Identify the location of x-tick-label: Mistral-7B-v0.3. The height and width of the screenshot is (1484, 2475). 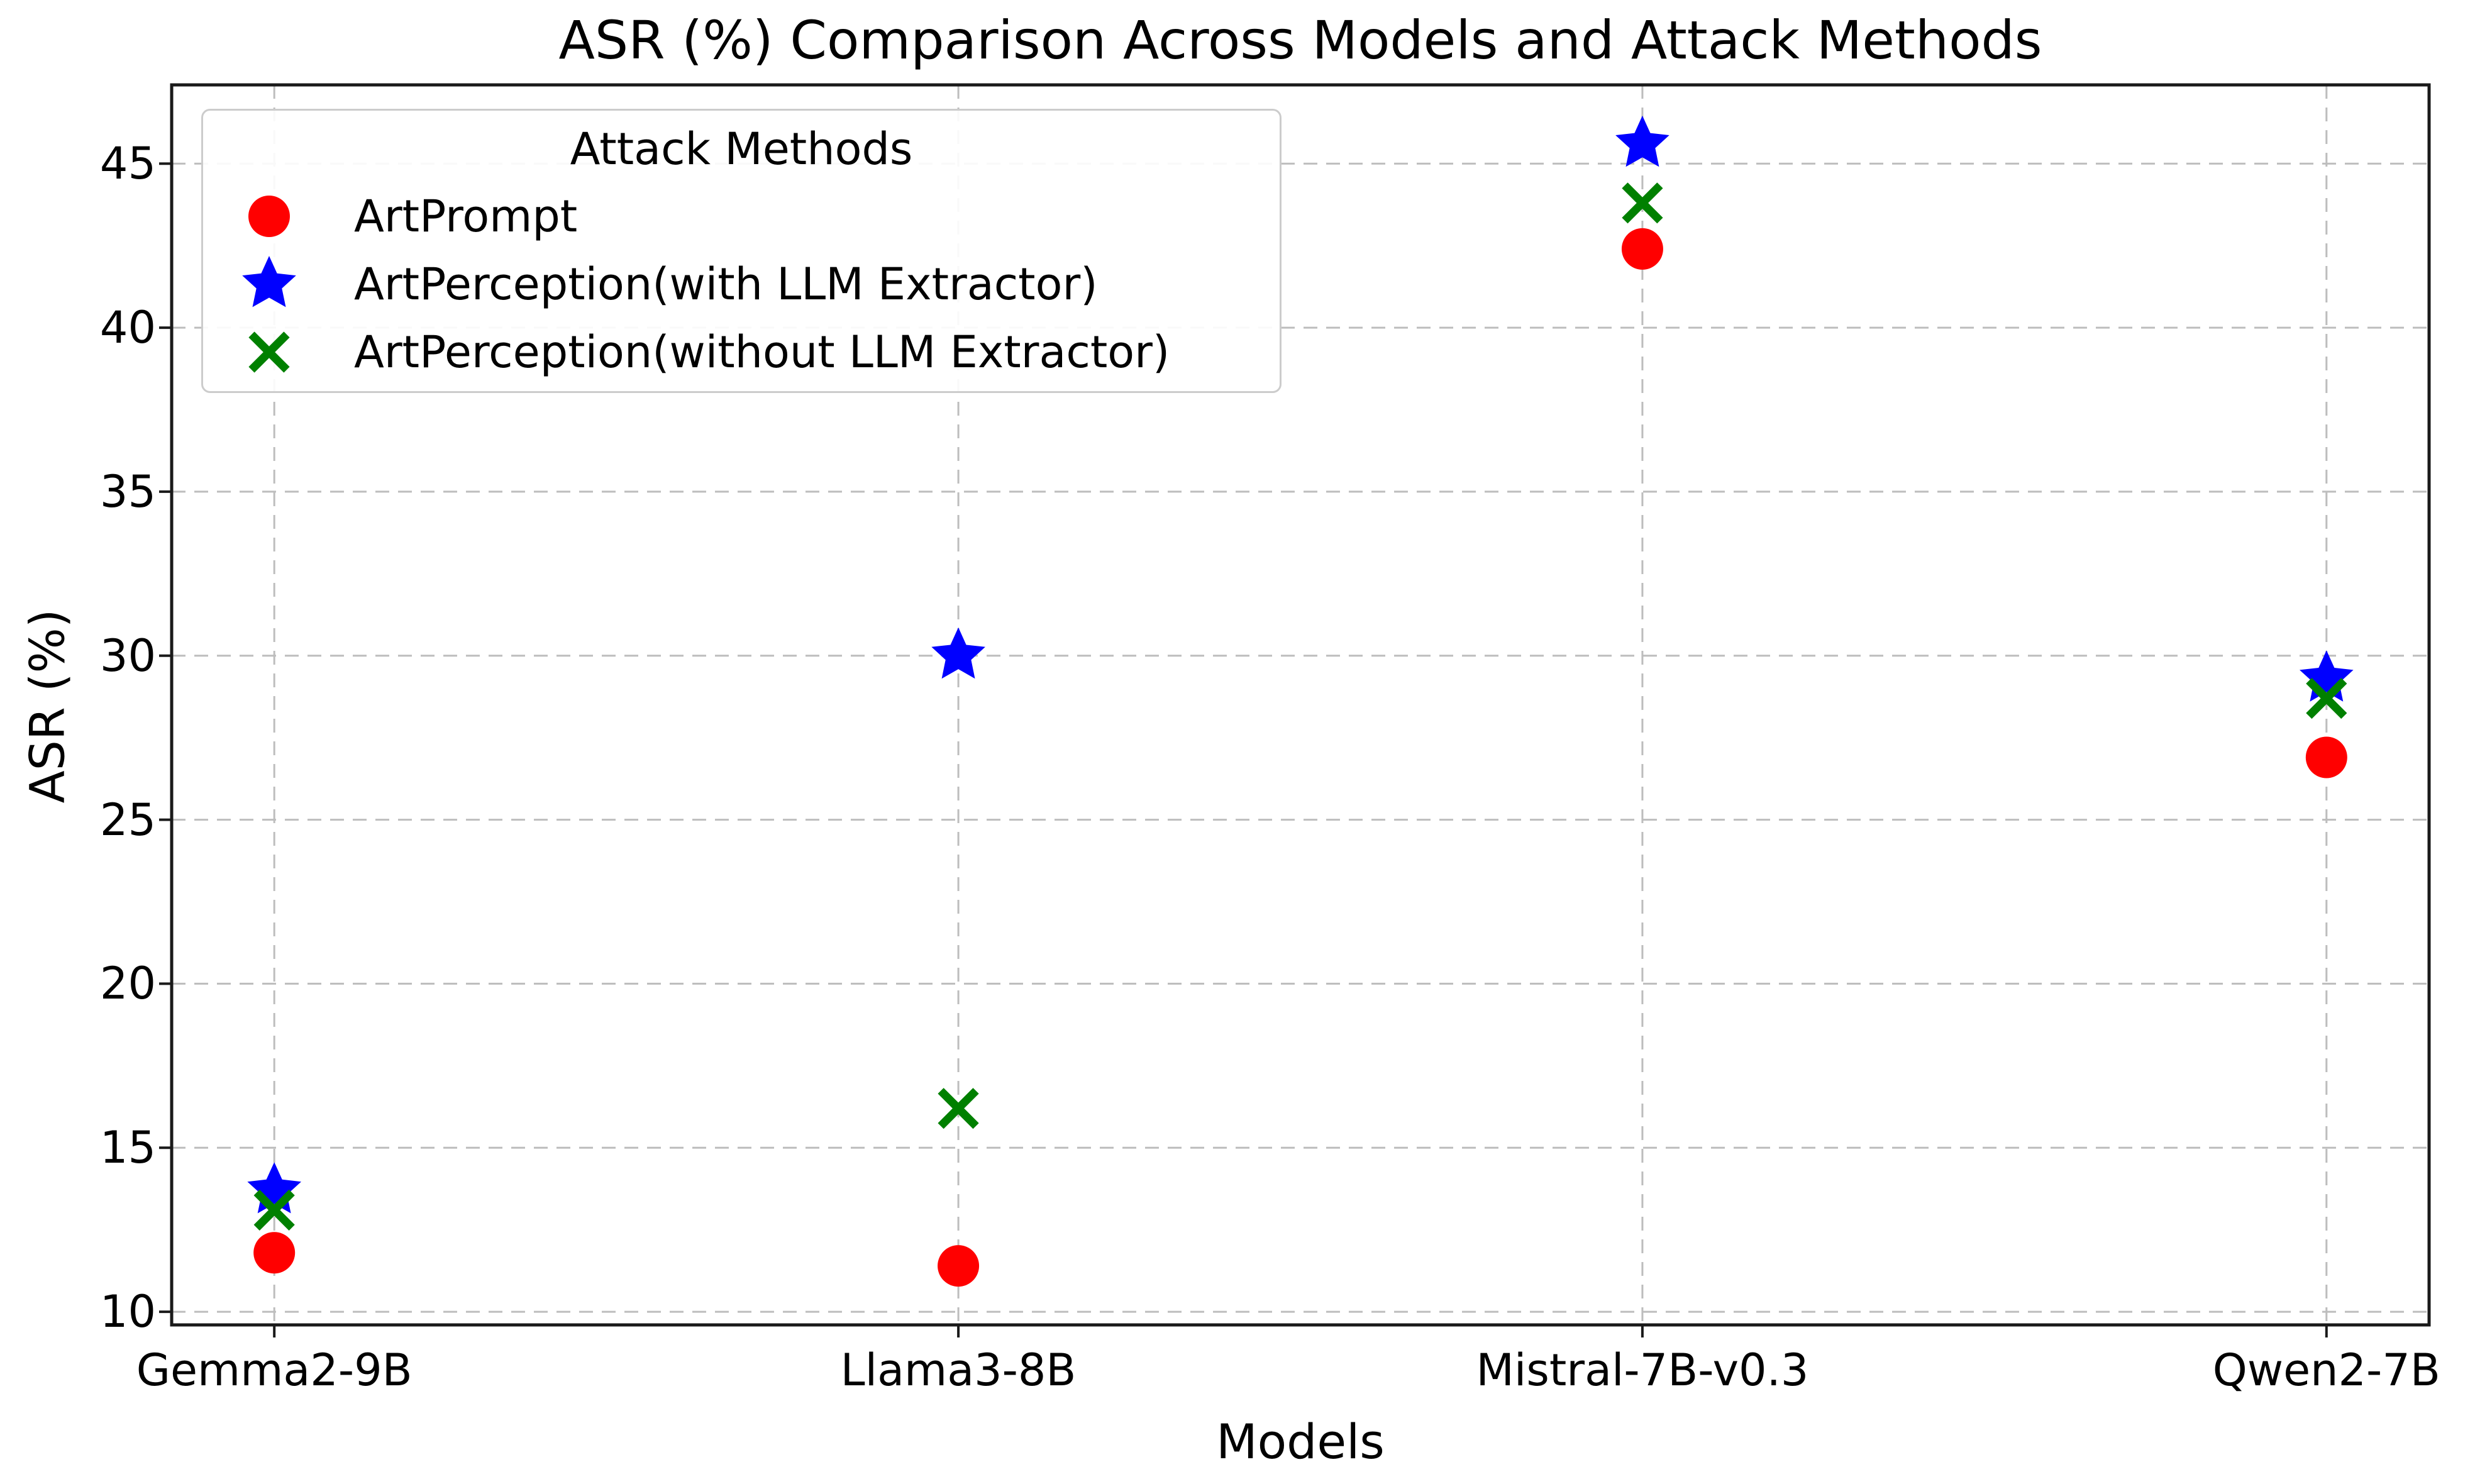
(1642, 1370).